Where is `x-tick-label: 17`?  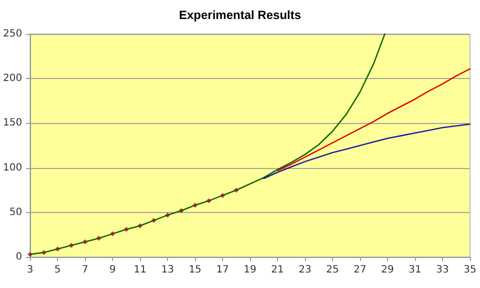 x-tick-label: 17 is located at coordinates (222, 270).